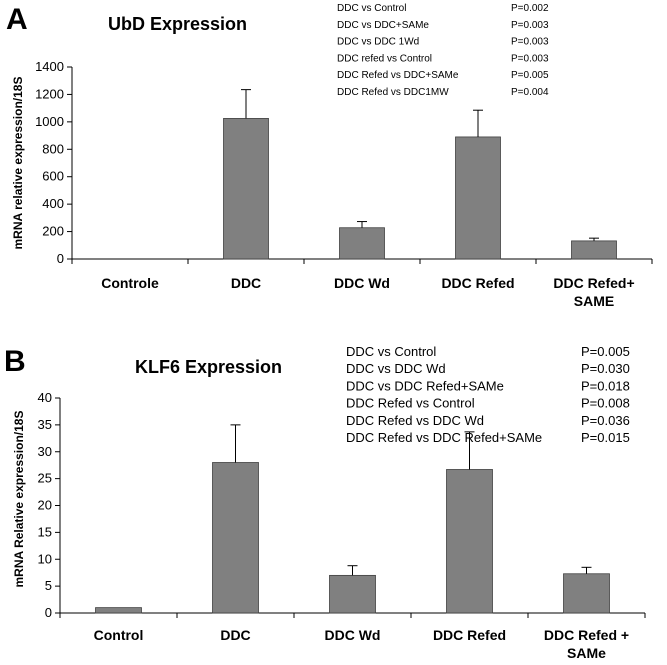 This screenshot has width=667, height=665. I want to click on annotation-label: DDC Refed vs DDC Wd, so click(415, 420).